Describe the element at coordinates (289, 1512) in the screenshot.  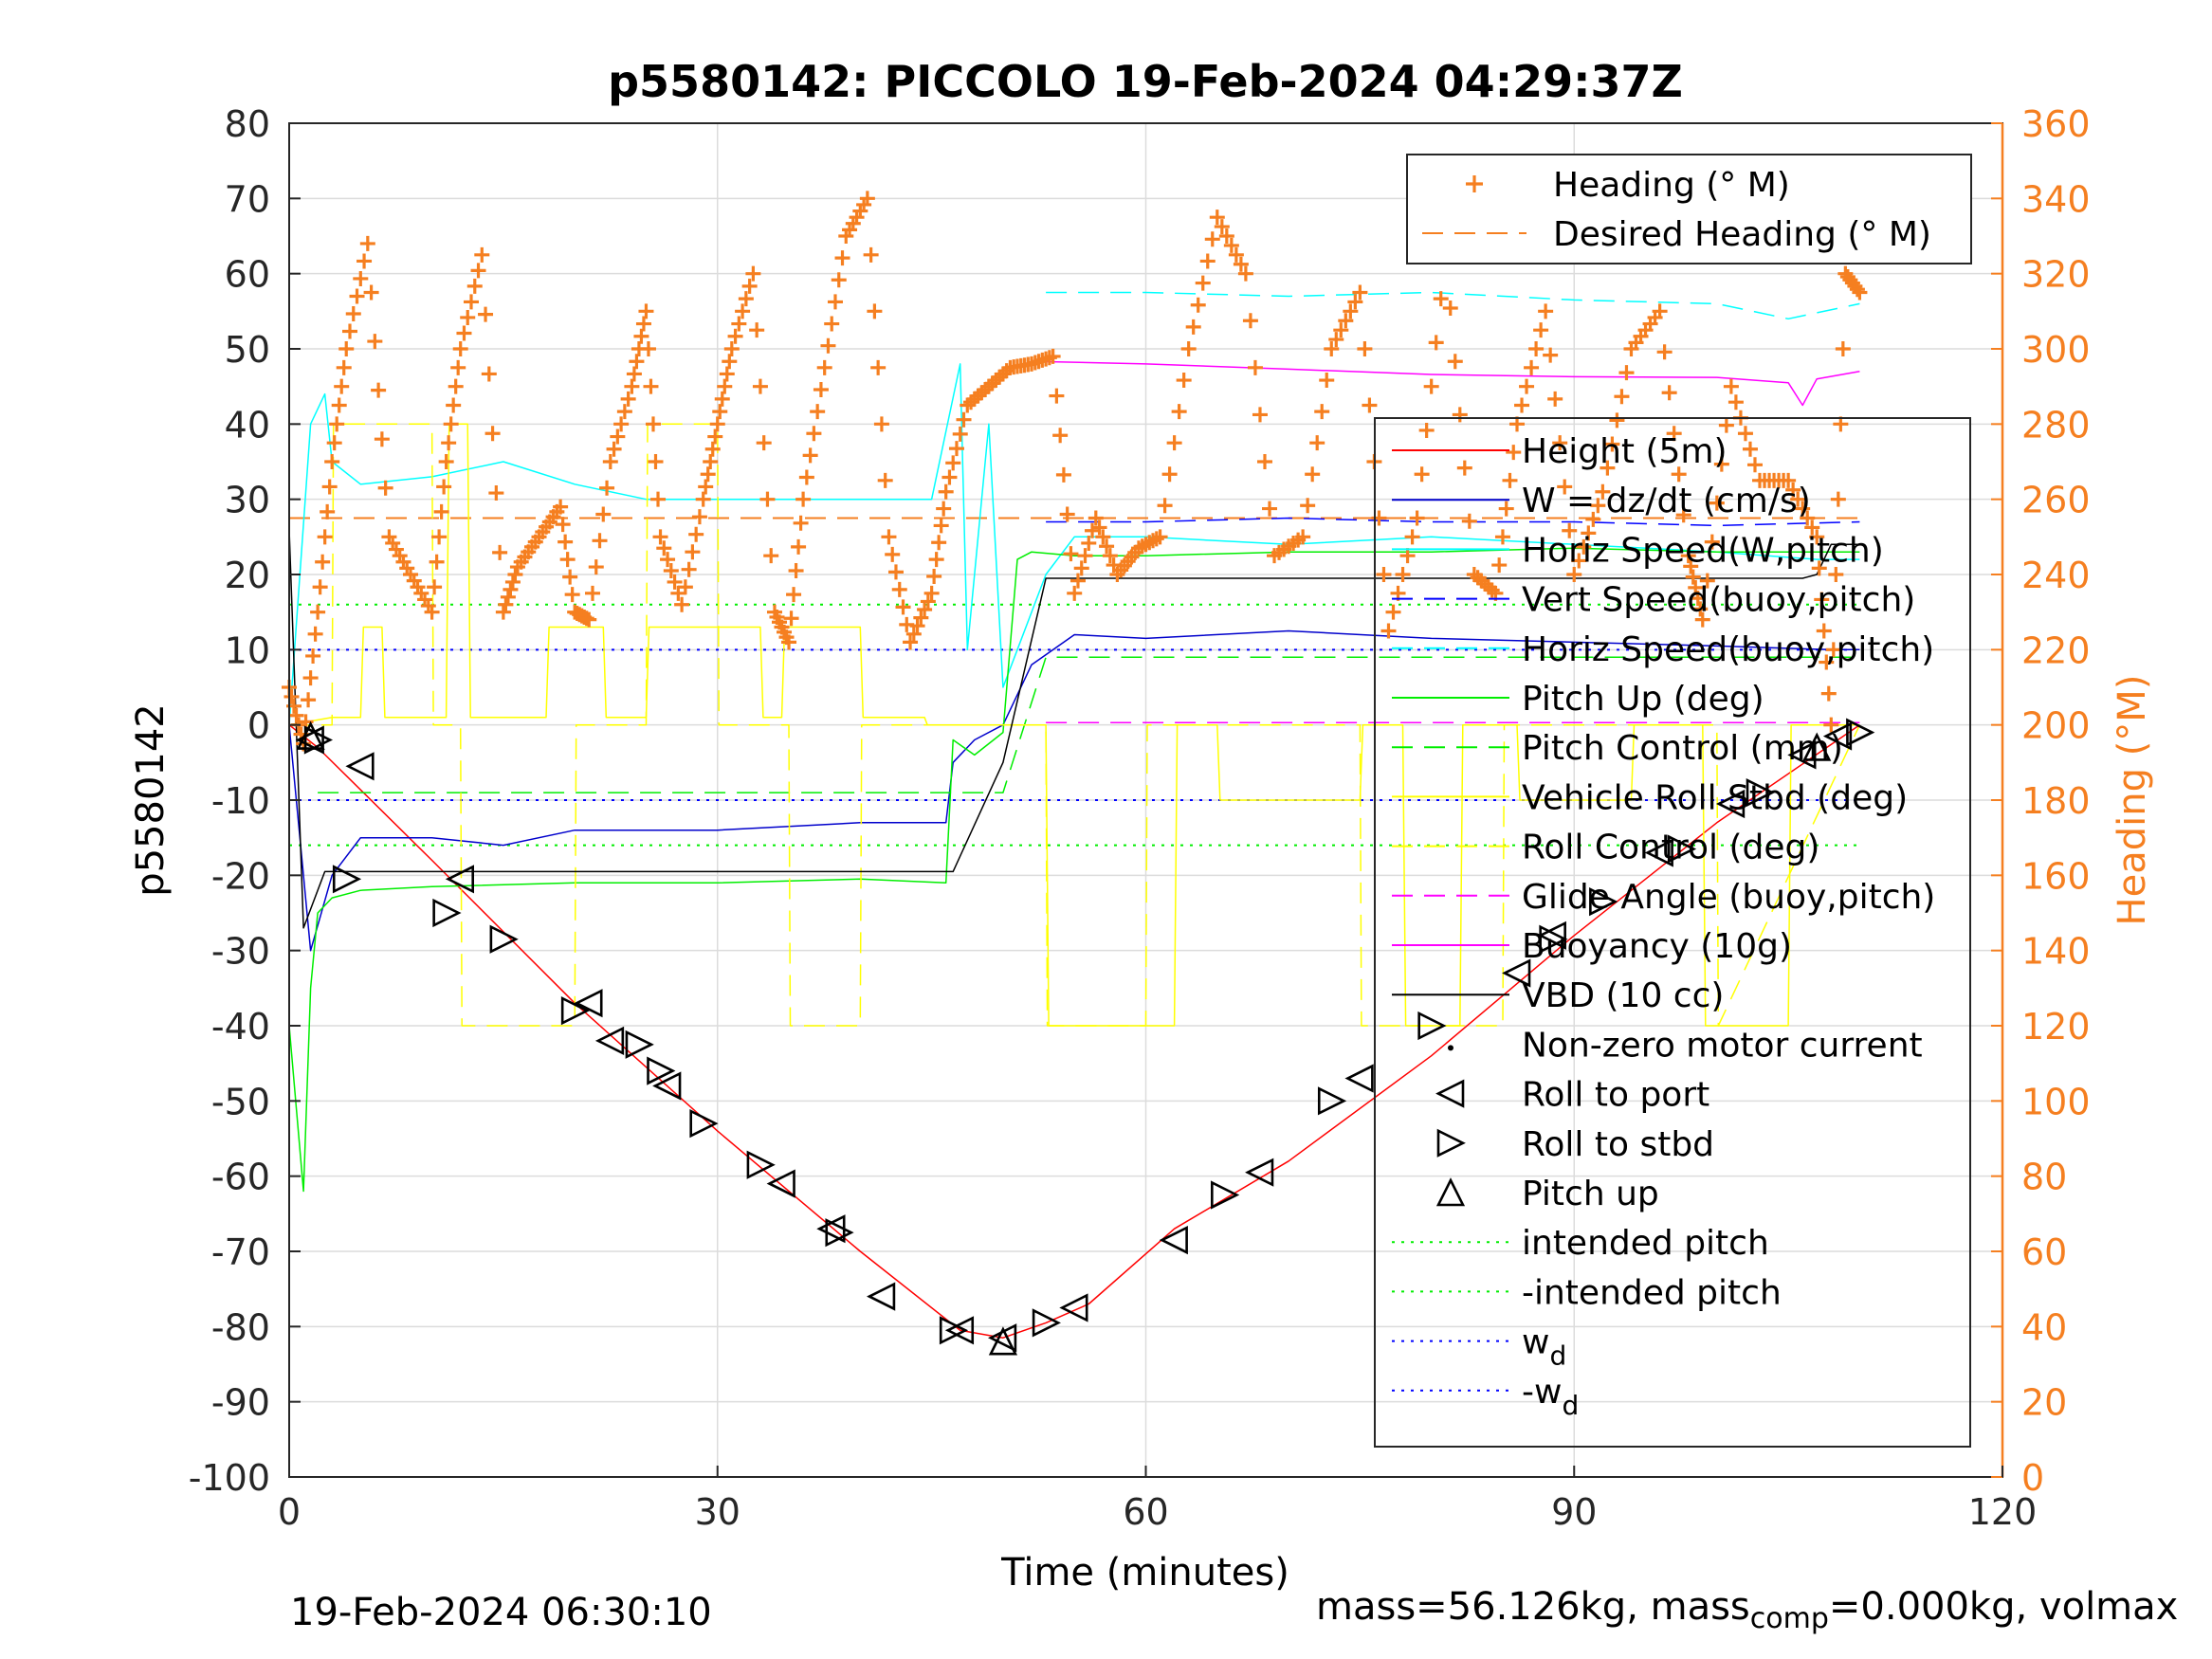
I see `x-tick-label: 0` at that location.